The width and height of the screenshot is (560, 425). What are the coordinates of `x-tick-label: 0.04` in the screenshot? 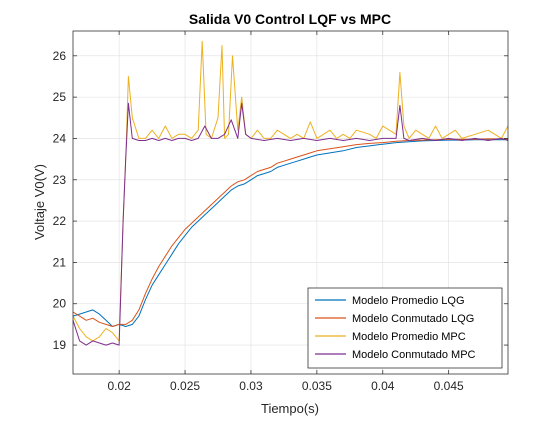 It's located at (383, 386).